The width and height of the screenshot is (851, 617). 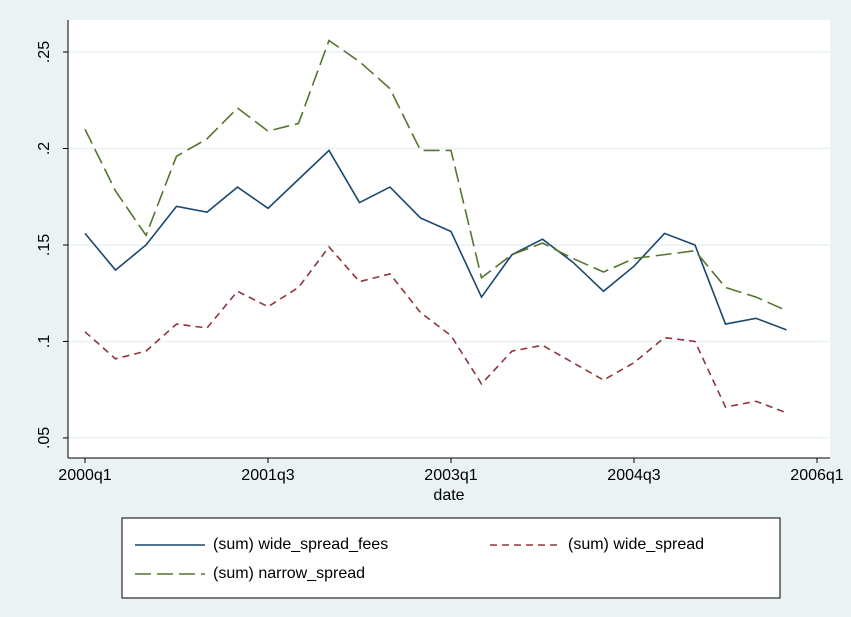 I want to click on y-tick-label: .05, so click(x=44, y=438).